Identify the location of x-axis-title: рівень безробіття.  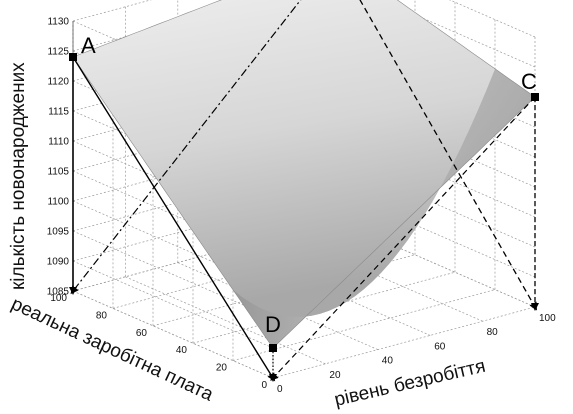
(409, 383).